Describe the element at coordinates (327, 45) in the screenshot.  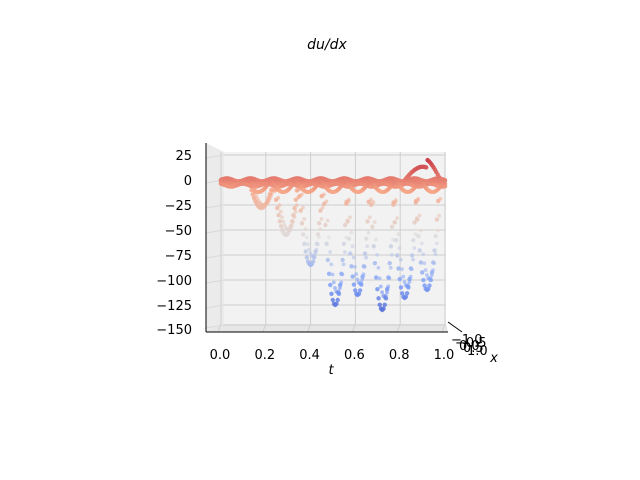
I see `chart-title: du/dx` at that location.